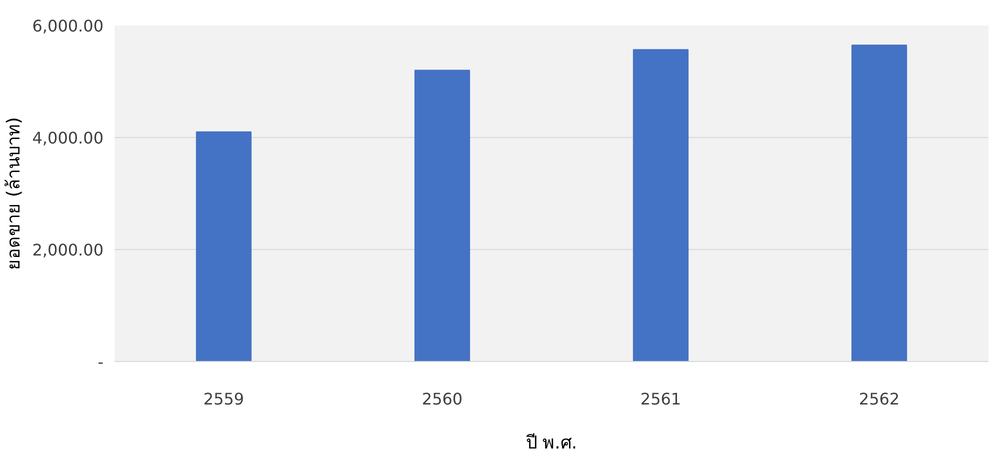 This screenshot has height=458, width=992. What do you see at coordinates (223, 399) in the screenshot?
I see `x-tick-label: 2559` at bounding box center [223, 399].